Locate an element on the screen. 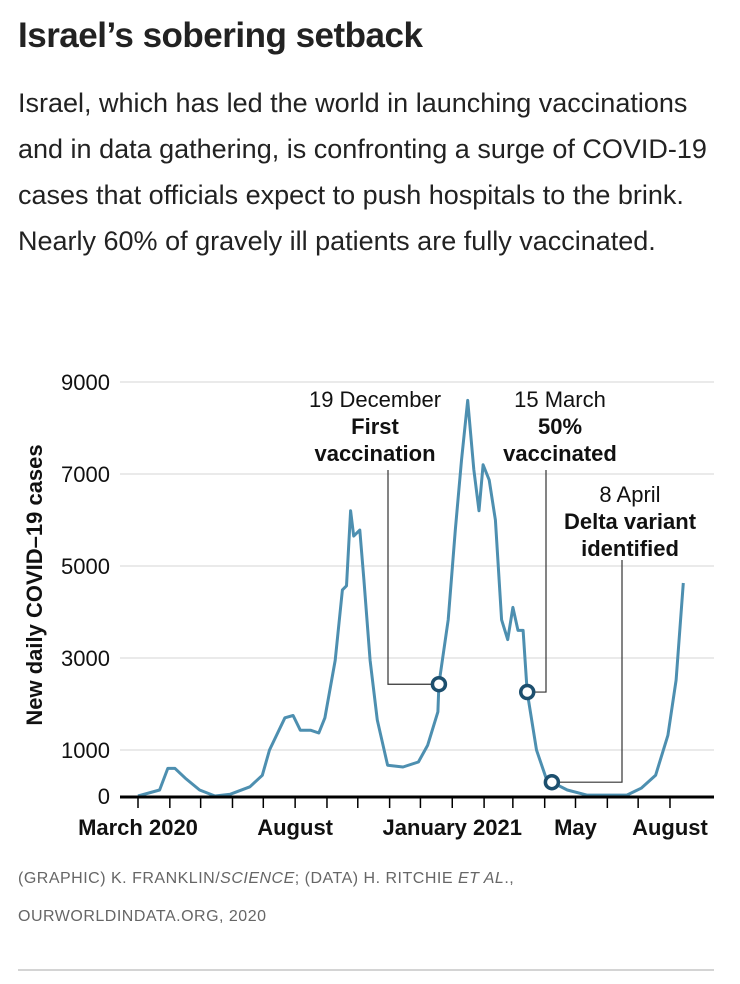  credit-data: ; (DATA) H. RITCHIE is located at coordinates (376, 878).